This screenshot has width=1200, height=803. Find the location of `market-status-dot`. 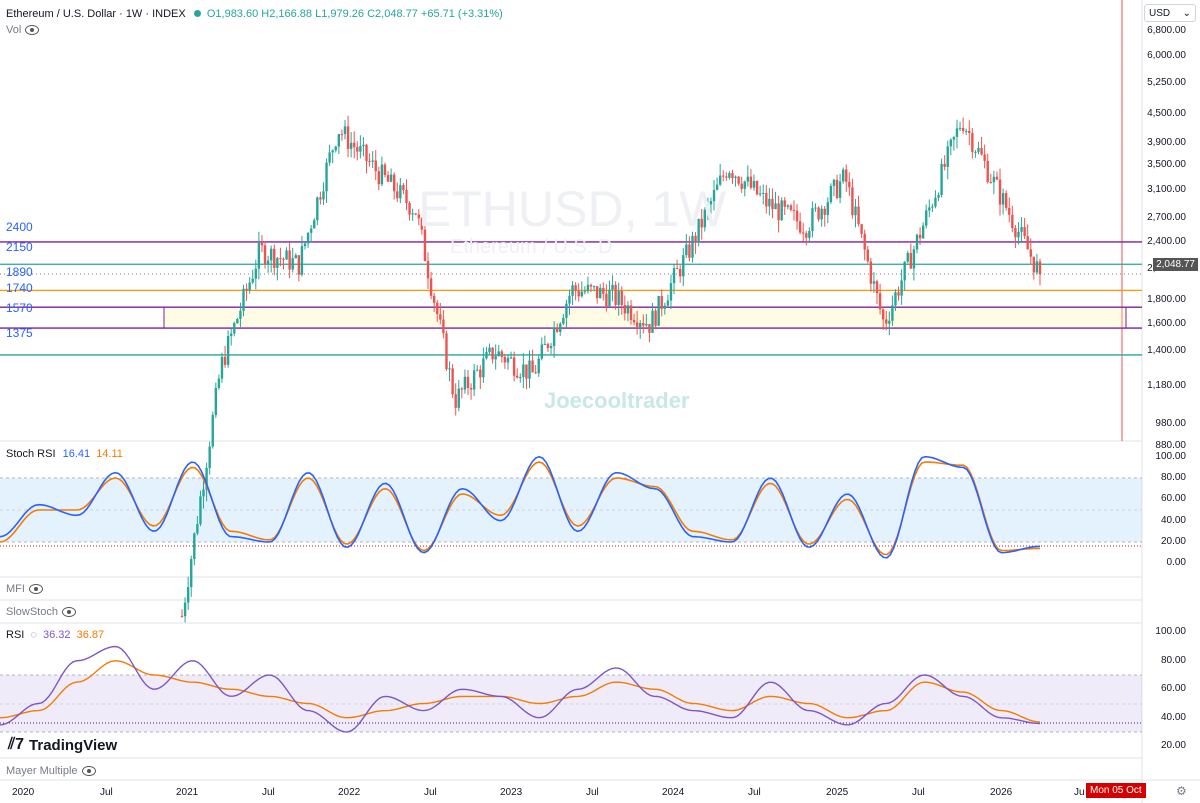

market-status-dot is located at coordinates (197, 13).